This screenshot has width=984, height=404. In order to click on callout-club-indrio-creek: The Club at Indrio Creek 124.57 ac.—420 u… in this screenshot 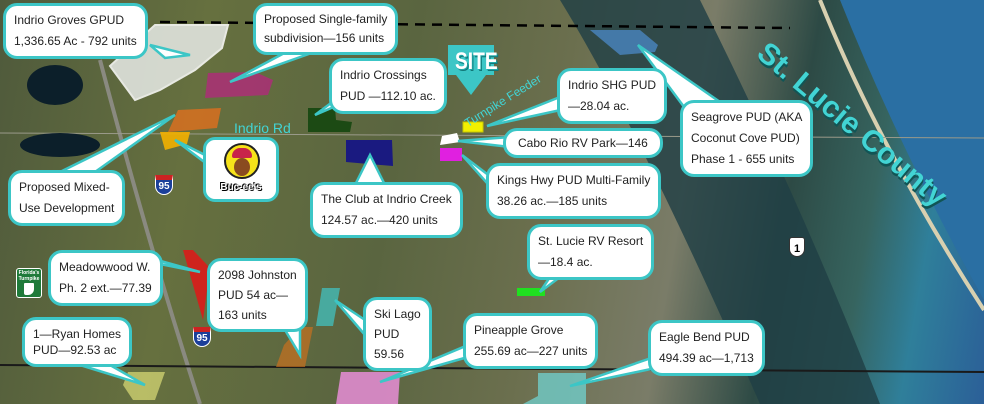, I will do `click(386, 210)`.